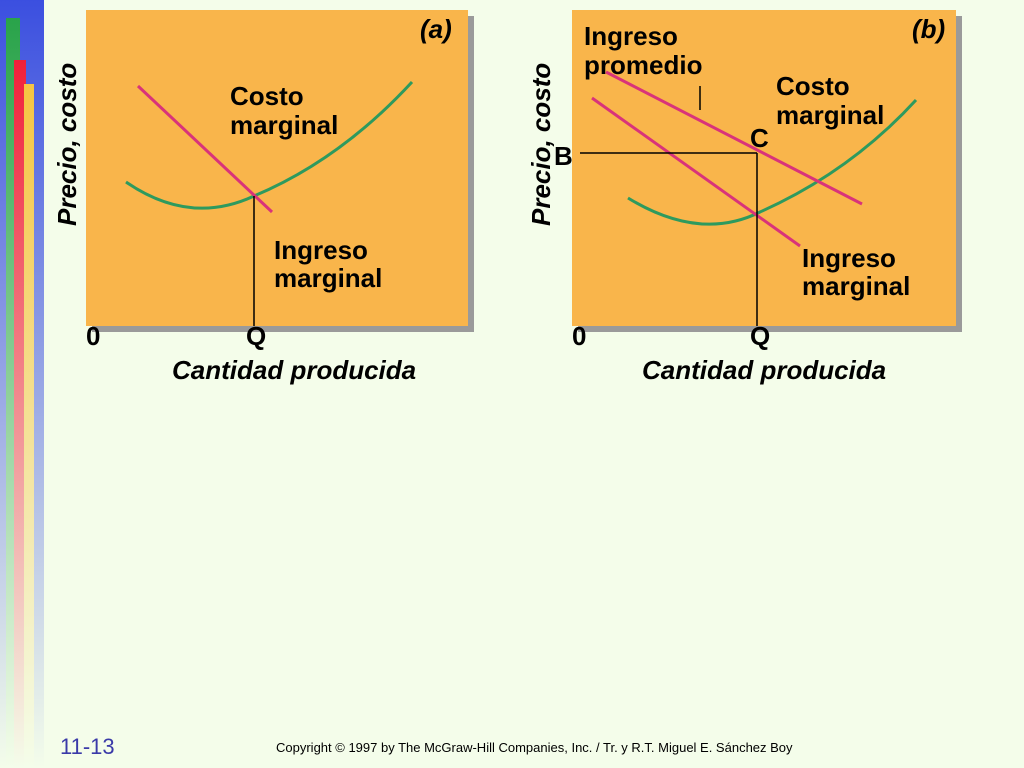 The height and width of the screenshot is (768, 1024). Describe the element at coordinates (579, 336) in the screenshot. I see `panel-b-origin: 0` at that location.